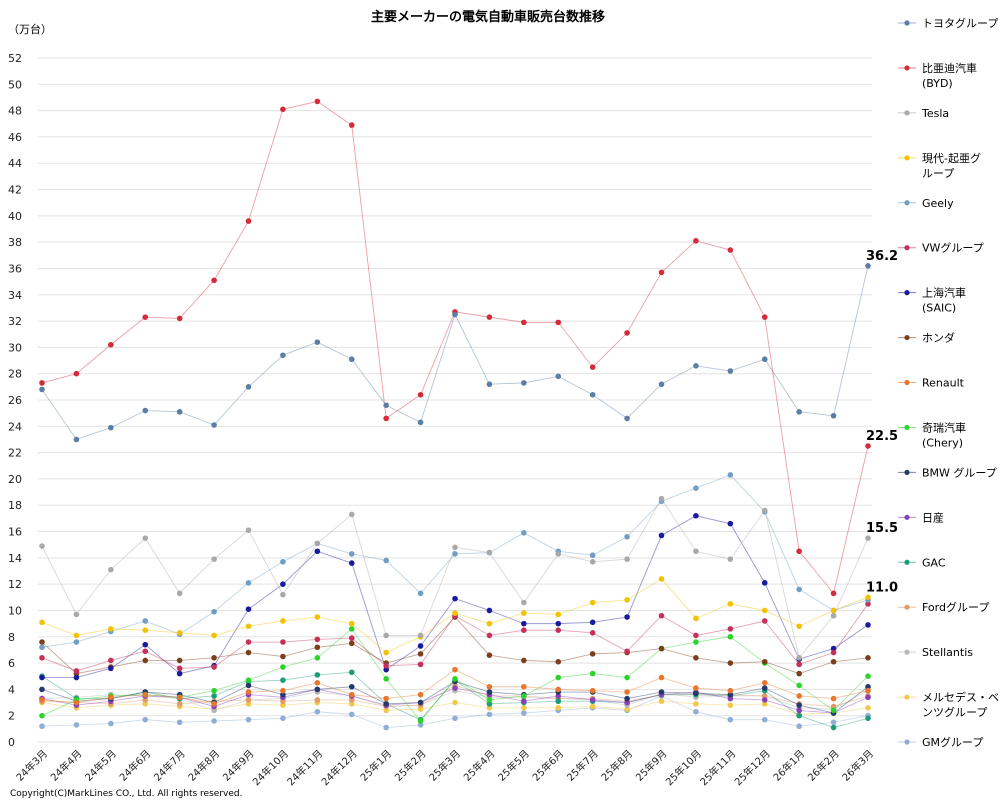 The height and width of the screenshot is (800, 1000). What do you see at coordinates (15, 479) in the screenshot?
I see `y-tick-label: 20` at bounding box center [15, 479].